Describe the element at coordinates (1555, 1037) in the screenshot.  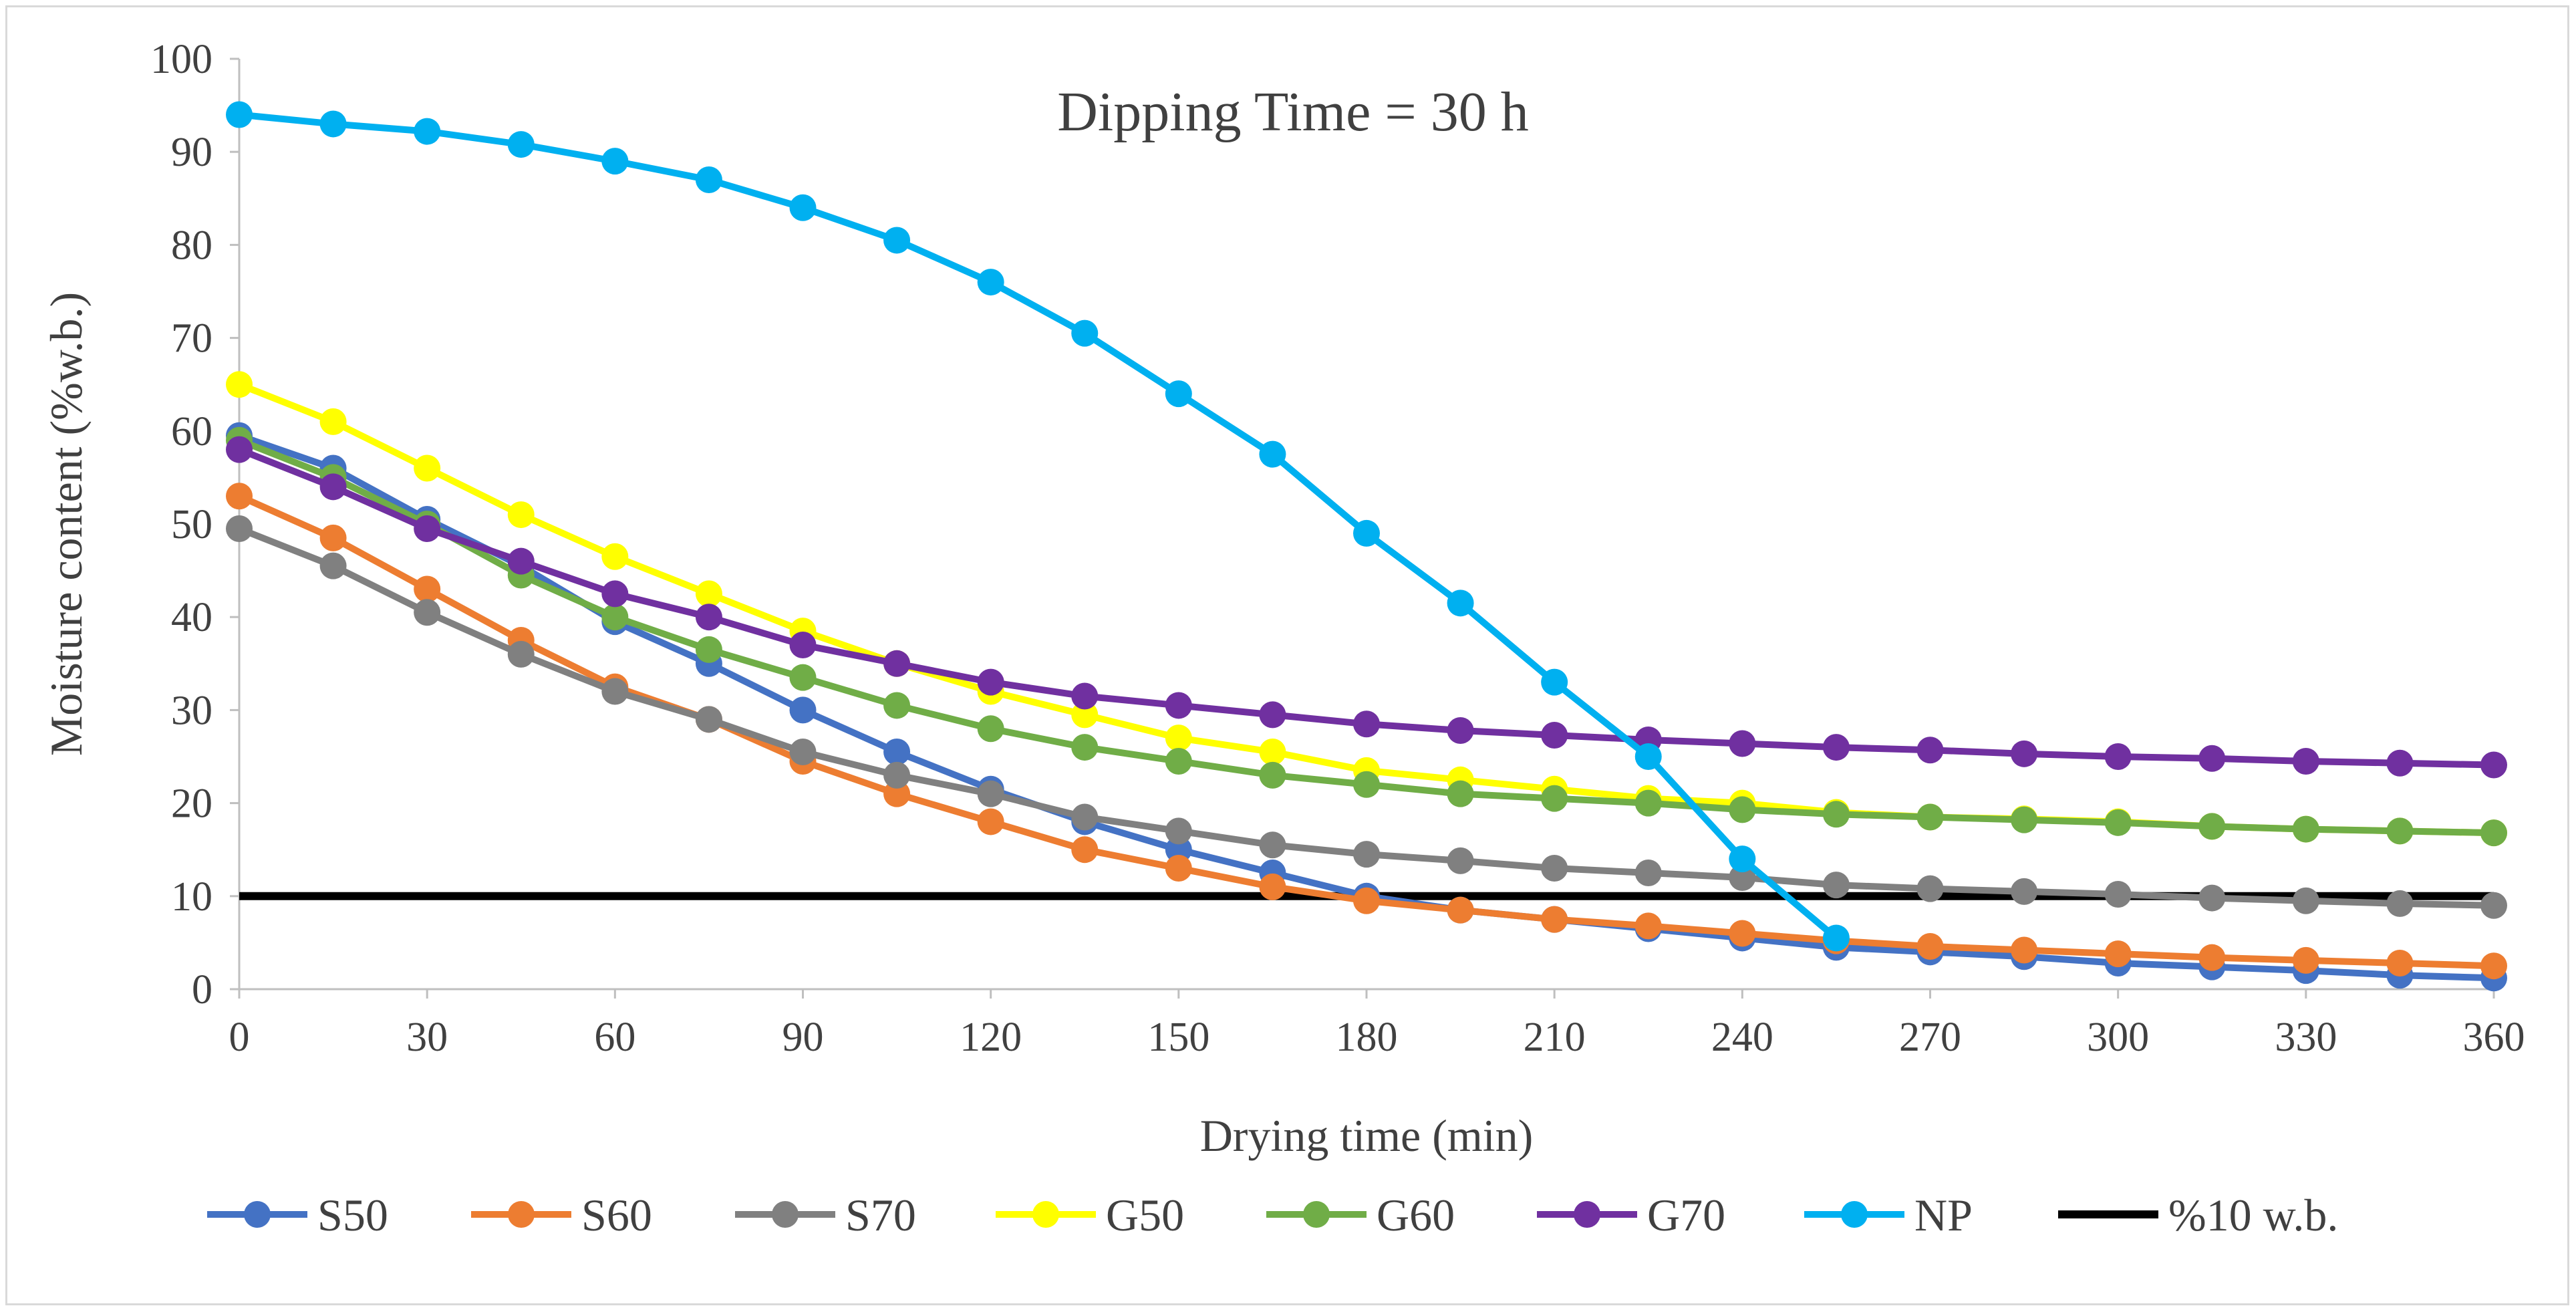
I see `x-tick-label: 210` at that location.